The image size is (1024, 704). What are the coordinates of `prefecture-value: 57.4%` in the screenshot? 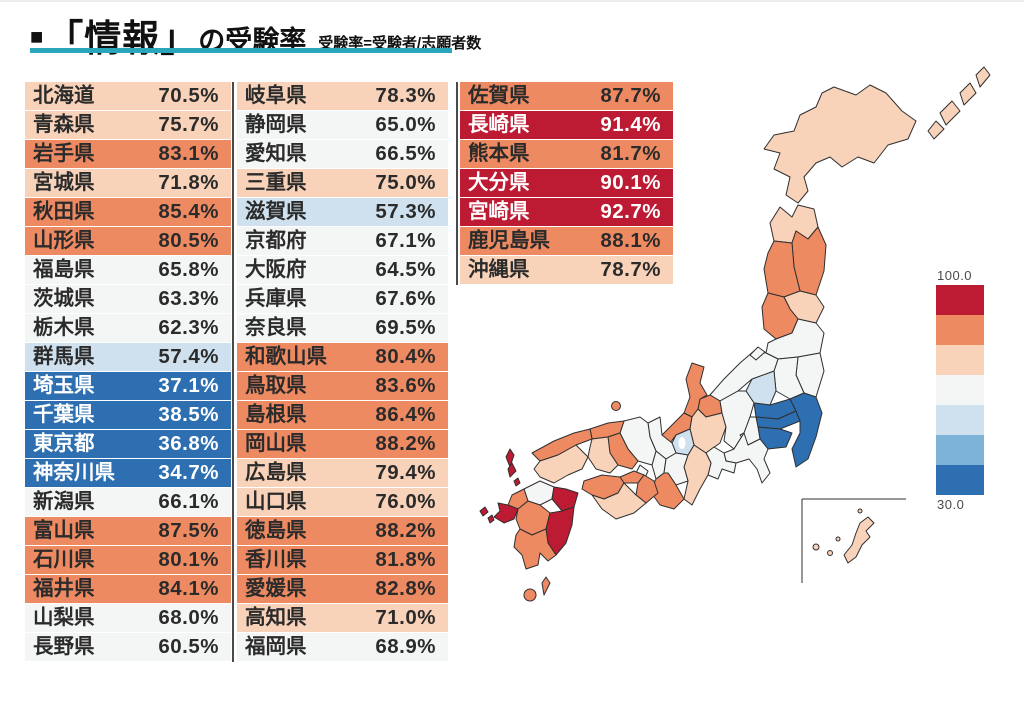 It's located at (188, 356).